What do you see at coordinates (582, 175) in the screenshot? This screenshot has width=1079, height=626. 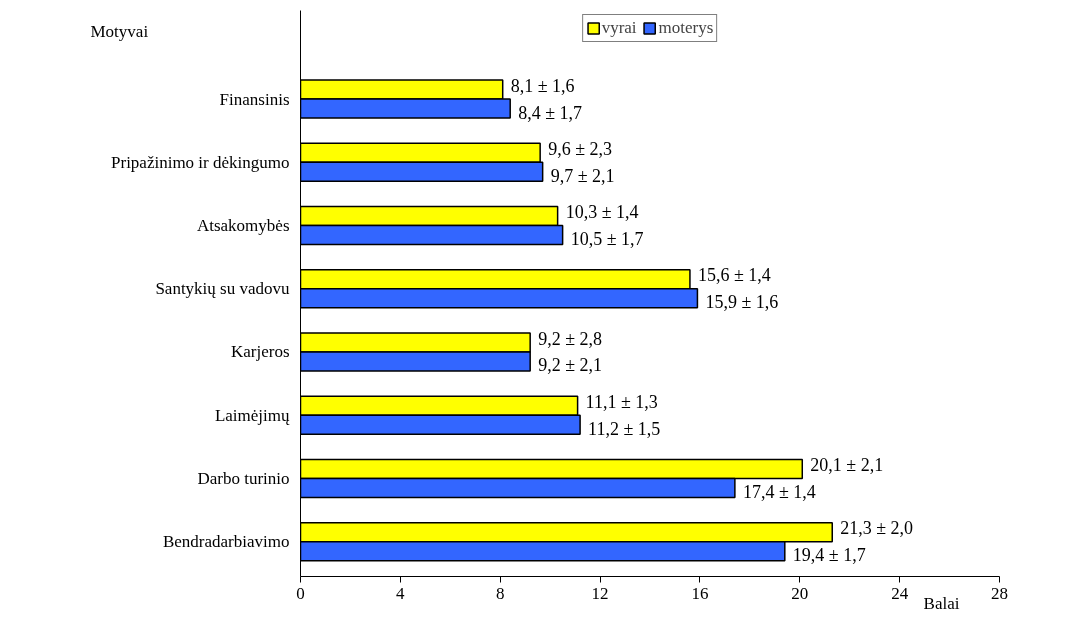 I see `data-label: 9,7 ± 2,1` at bounding box center [582, 175].